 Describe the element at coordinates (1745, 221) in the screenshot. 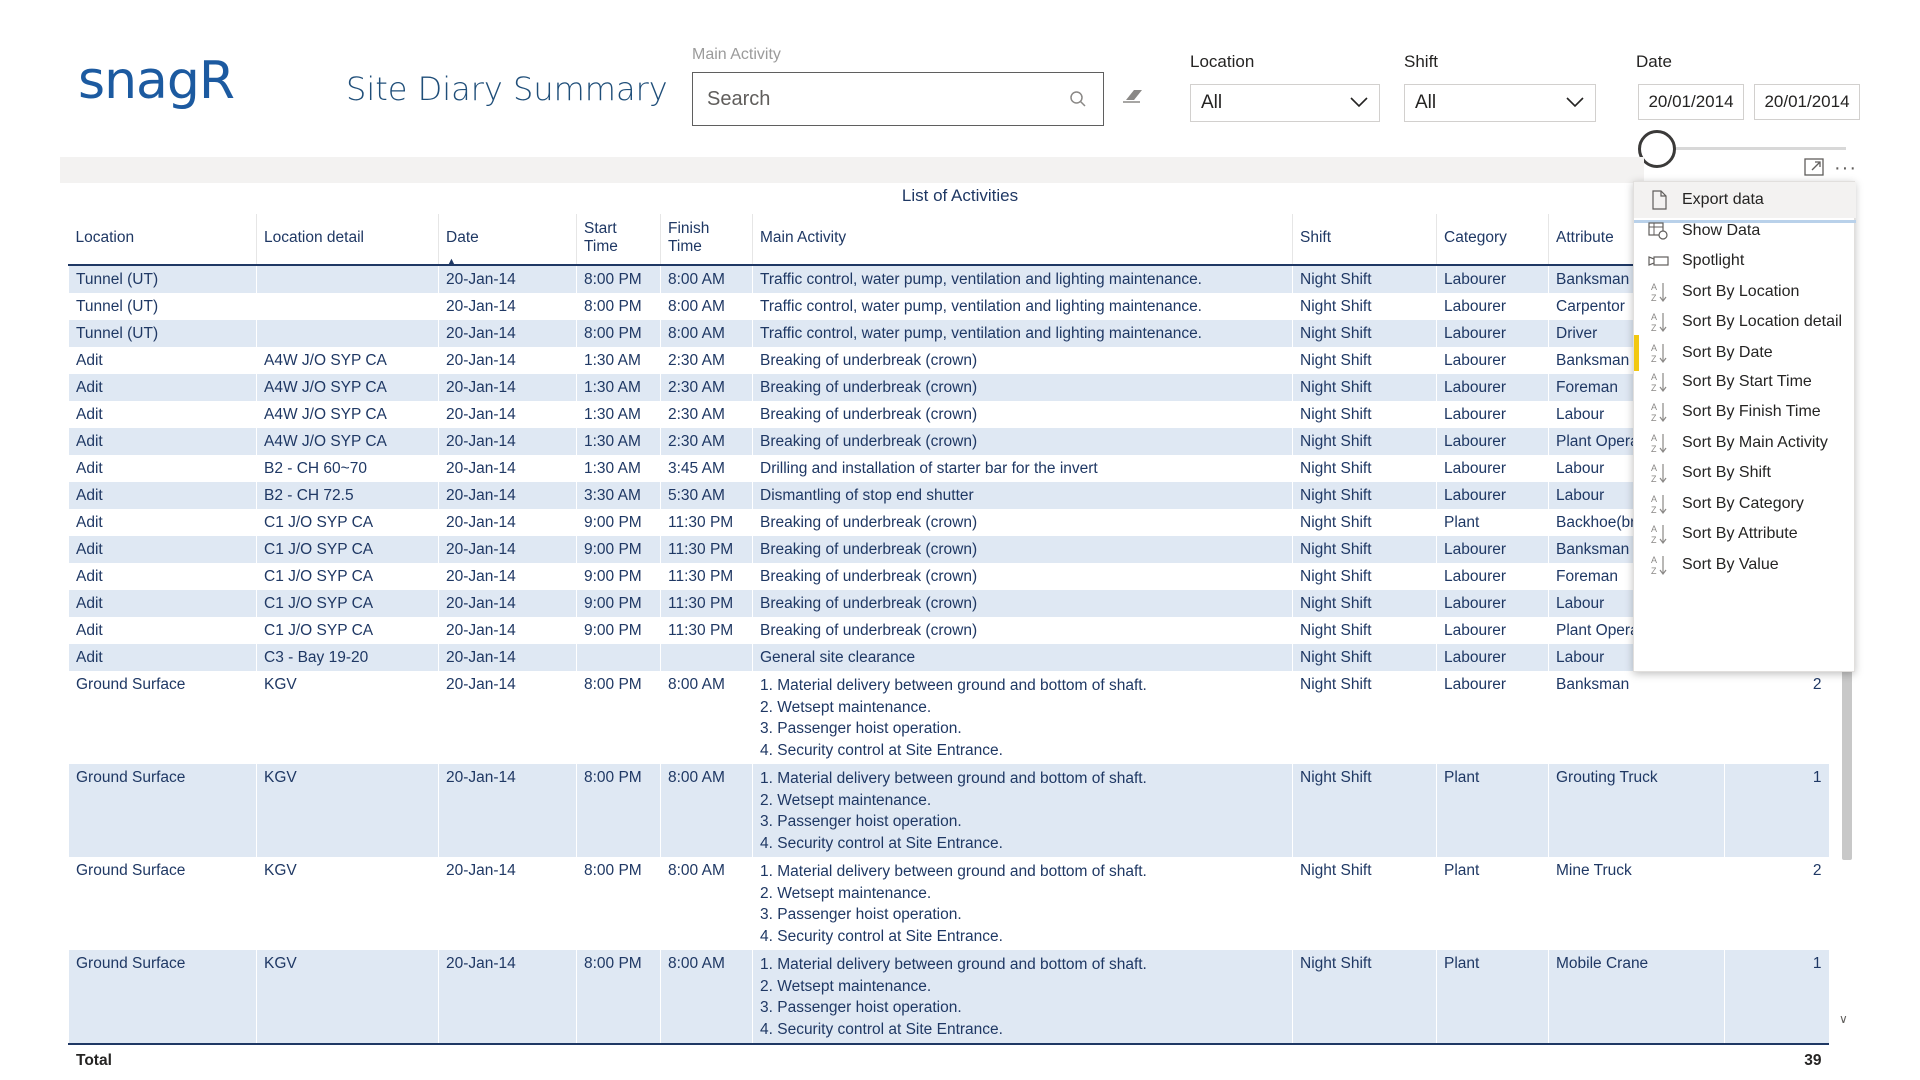

I see `menu-hover-underline` at that location.